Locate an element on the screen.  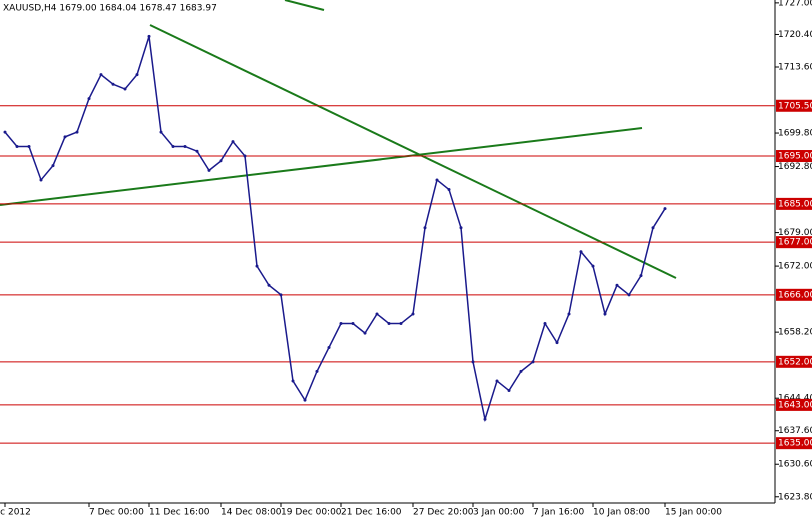
y-tick-label: 1630.60 is located at coordinates (795, 465).